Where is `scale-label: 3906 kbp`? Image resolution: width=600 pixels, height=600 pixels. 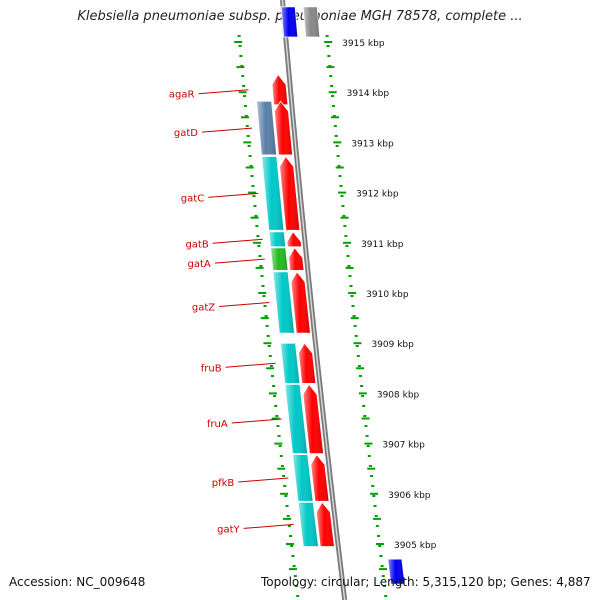 scale-label: 3906 kbp is located at coordinates (409, 496).